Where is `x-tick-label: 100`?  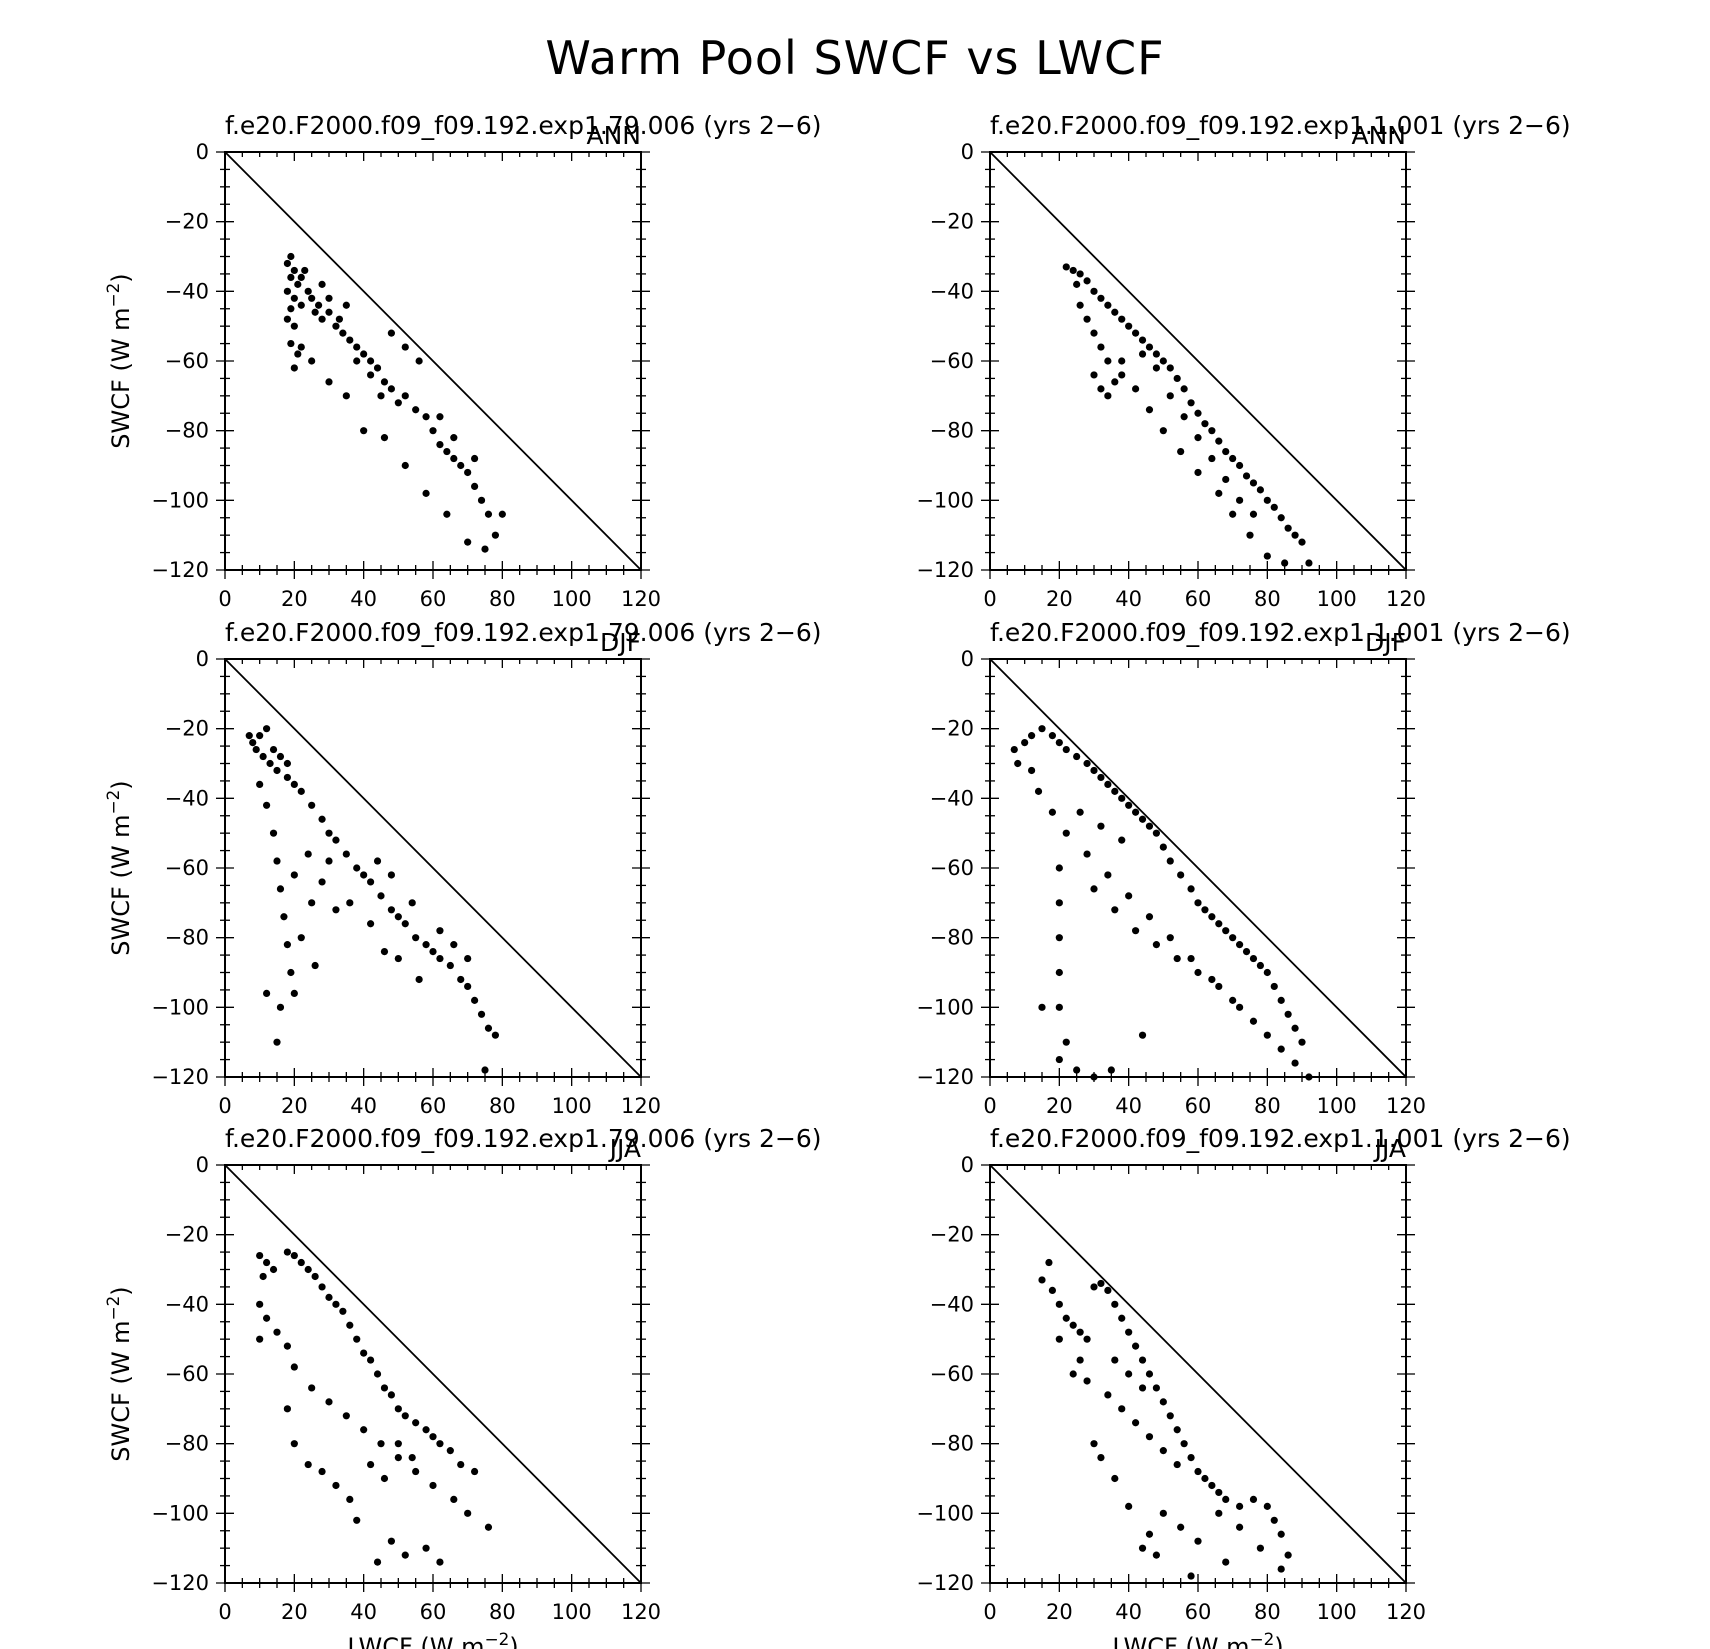
x-tick-label: 100 is located at coordinates (1337, 1106).